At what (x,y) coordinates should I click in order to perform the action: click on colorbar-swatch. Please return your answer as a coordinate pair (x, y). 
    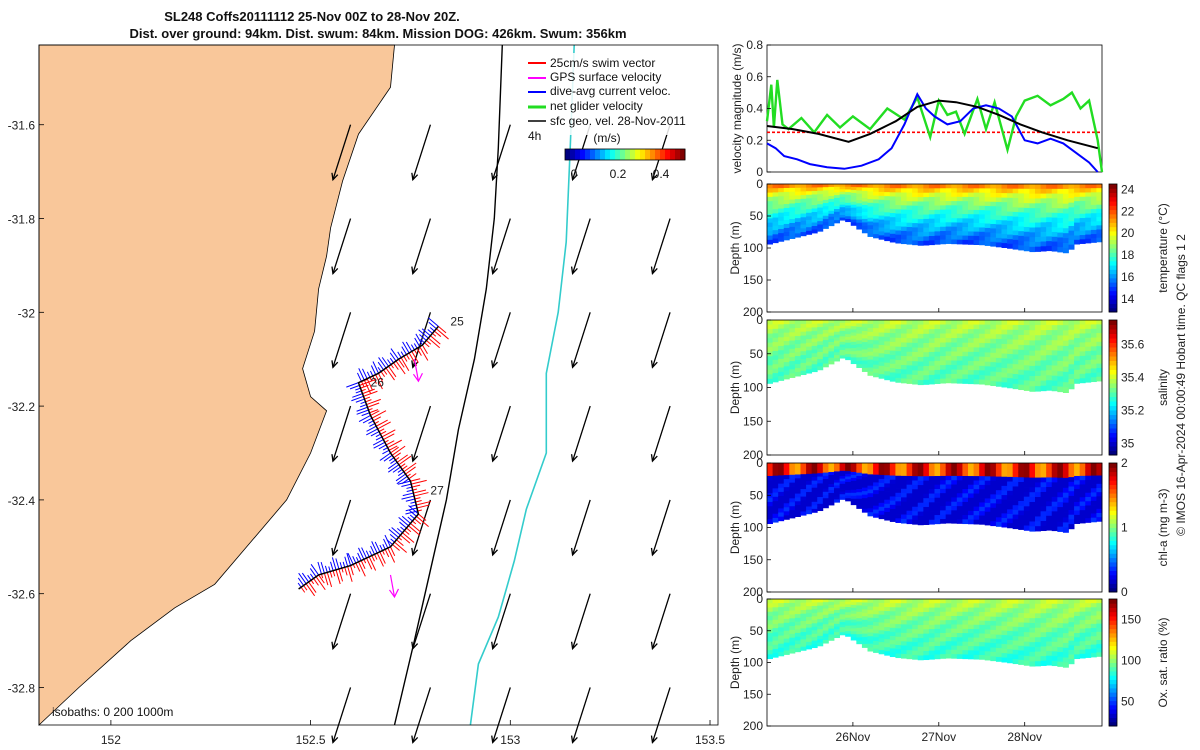
    Looking at the image, I should click on (598, 154).